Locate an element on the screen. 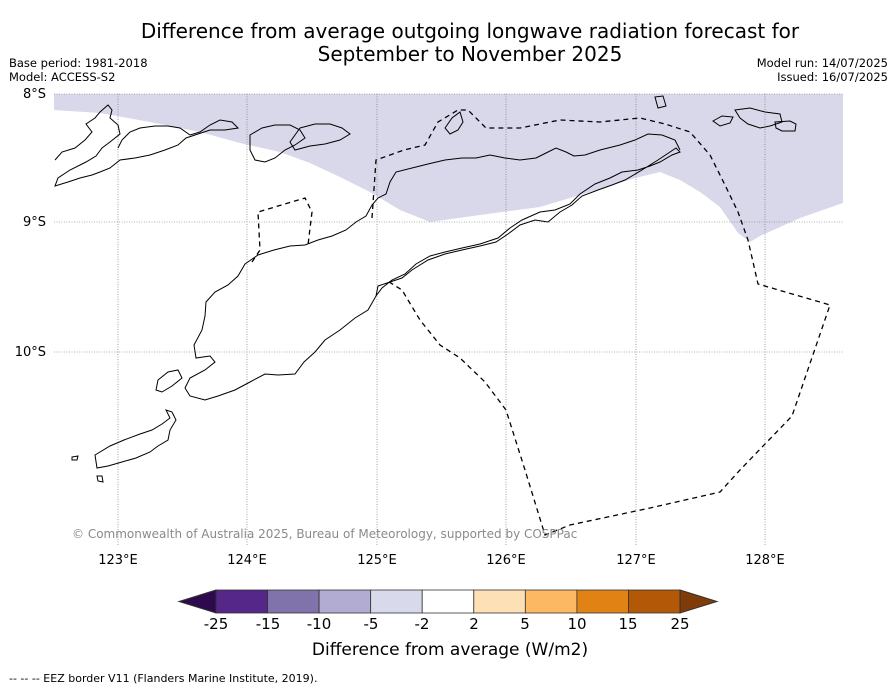 The height and width of the screenshot is (690, 896). lon-label-127e: 127°E is located at coordinates (636, 560).